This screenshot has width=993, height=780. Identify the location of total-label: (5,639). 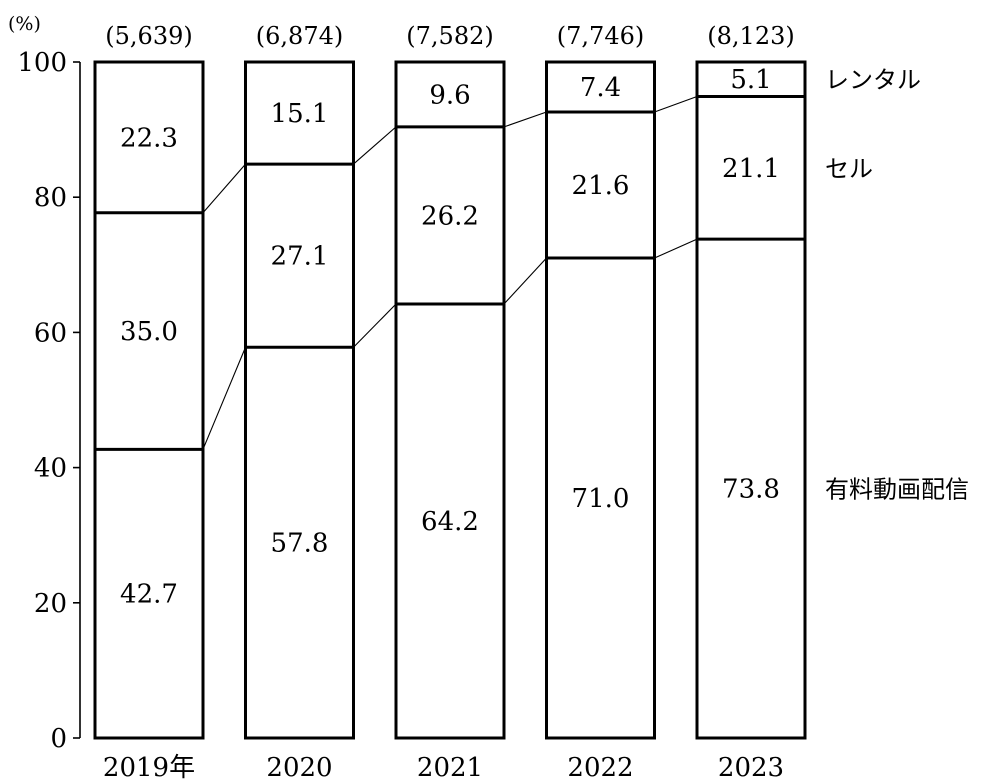
(148, 36).